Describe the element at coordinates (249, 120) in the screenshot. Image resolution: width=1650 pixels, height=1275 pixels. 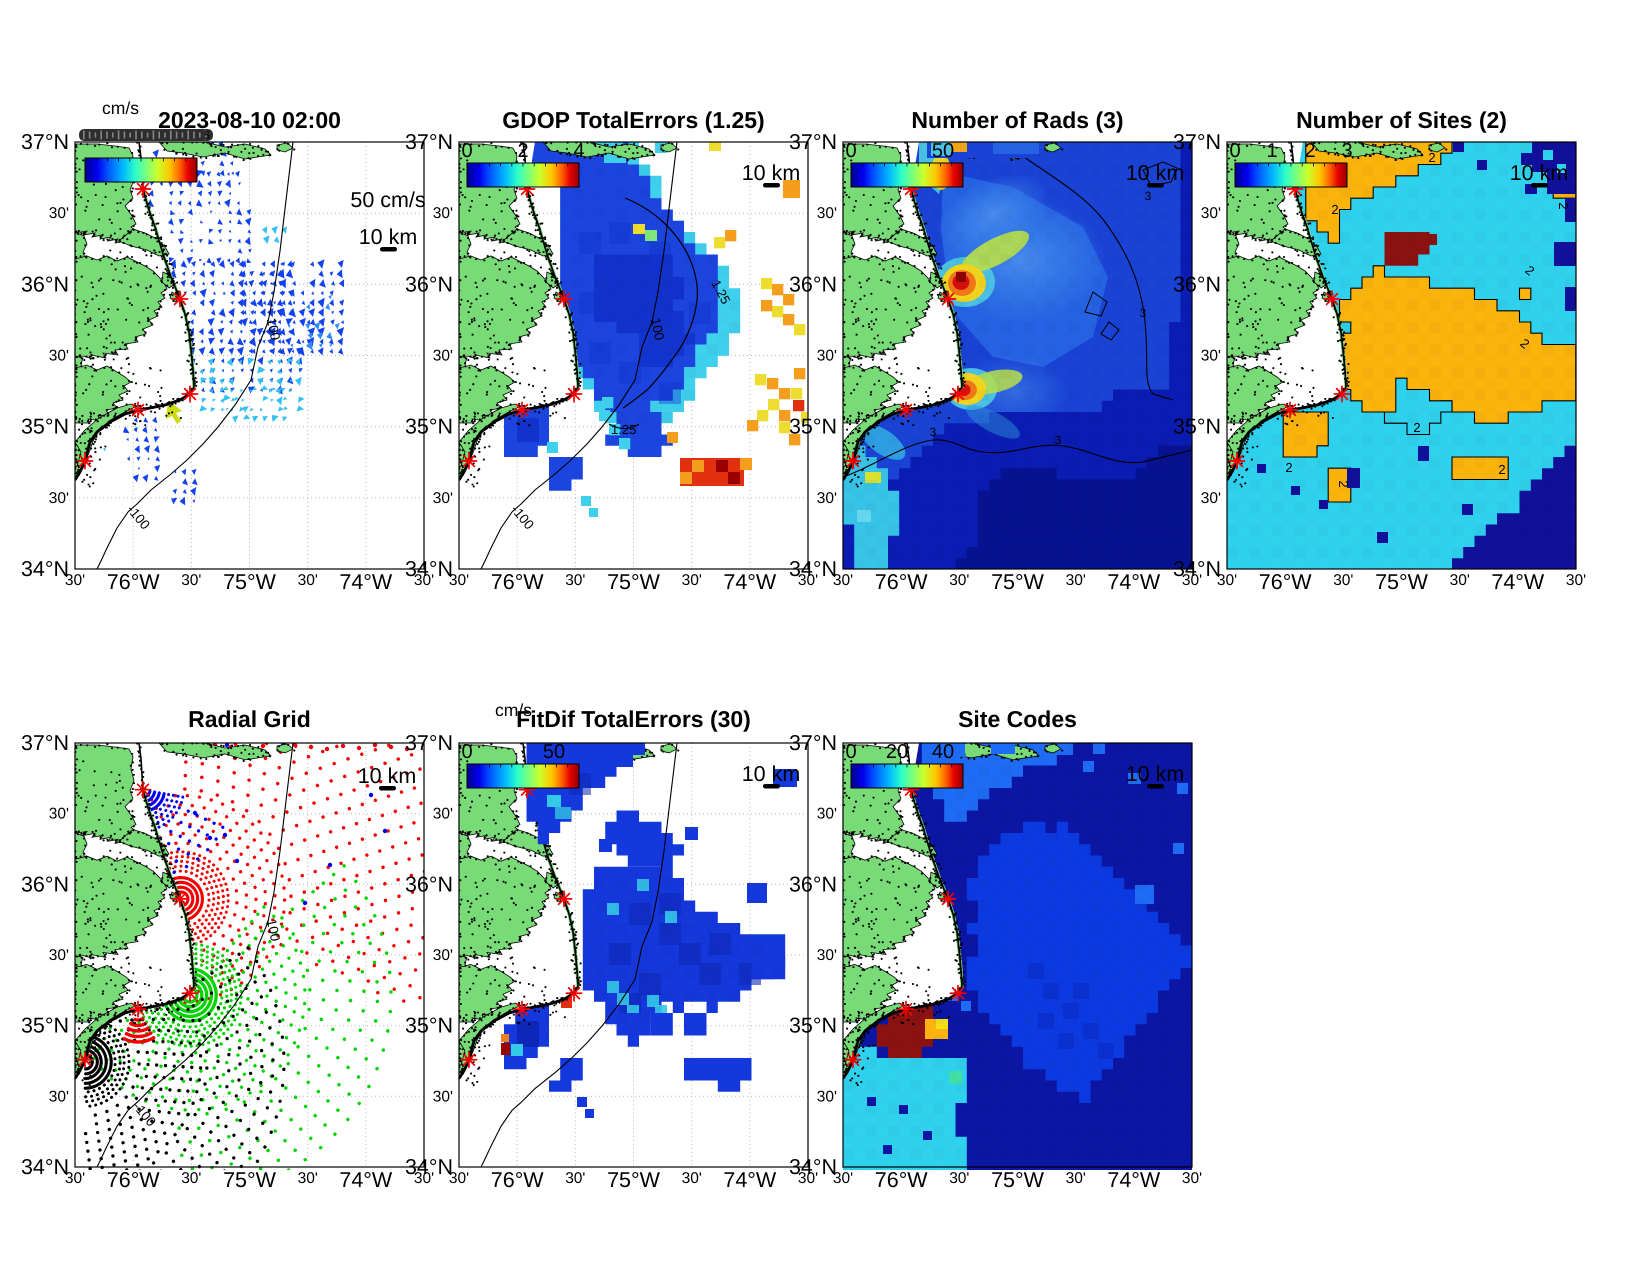
I see `svg-text: 2023-08-10 02:00` at that location.